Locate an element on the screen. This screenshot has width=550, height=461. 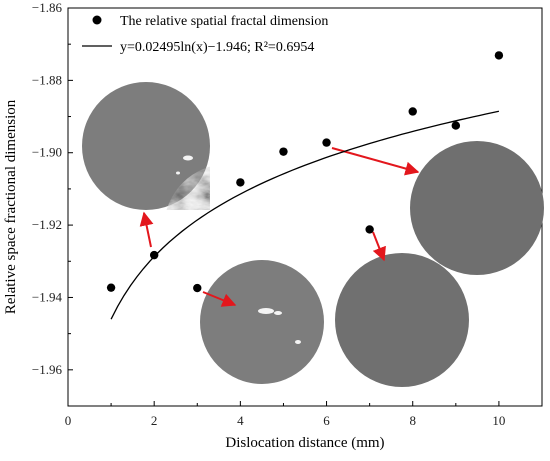
x-tick-label: 8 is located at coordinates (412, 420).